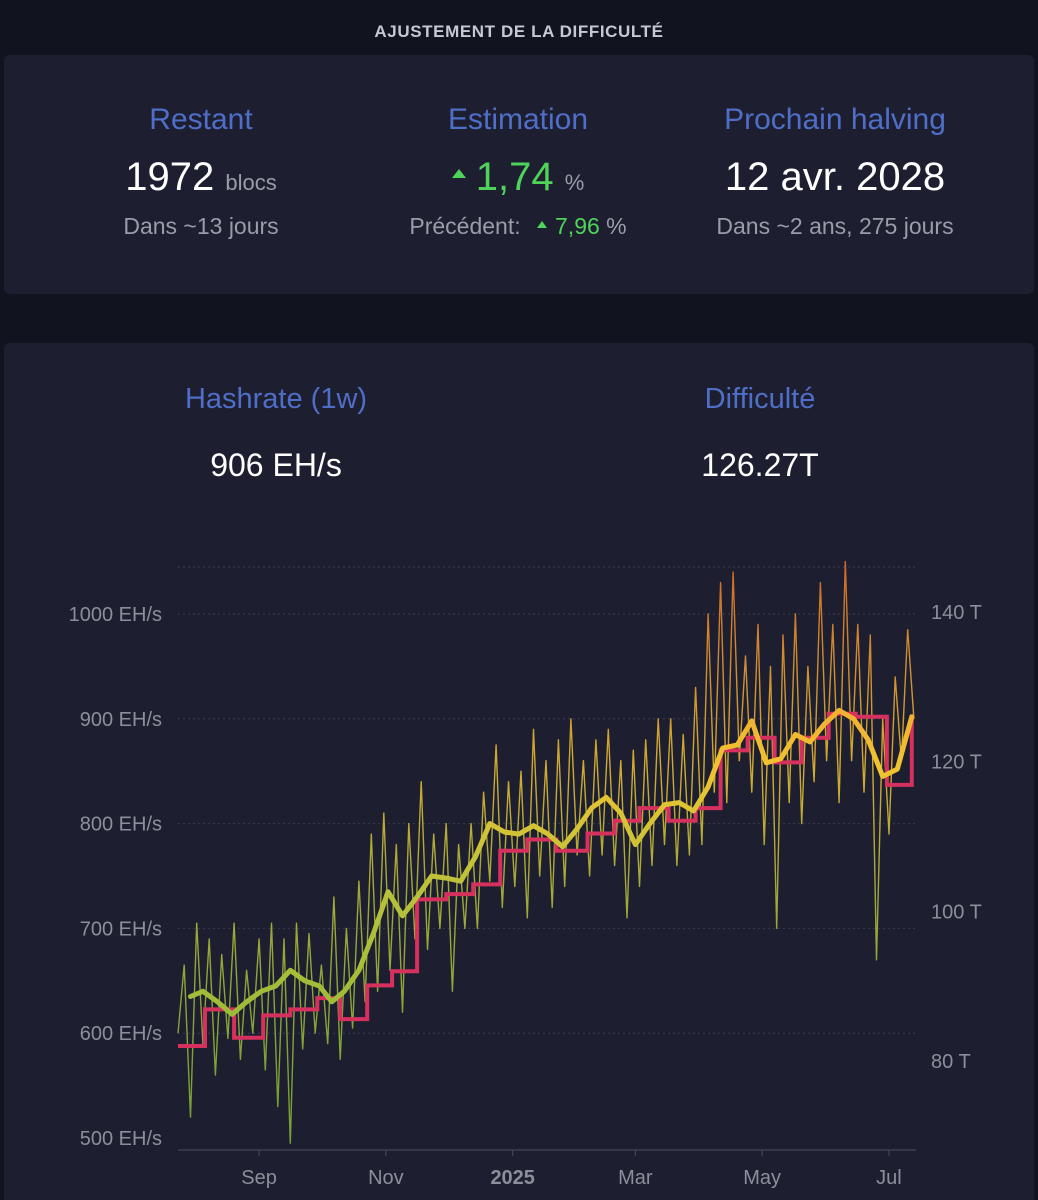 This screenshot has width=1038, height=1200. Describe the element at coordinates (616, 226) in the screenshot. I see `previous-unit: %` at that location.